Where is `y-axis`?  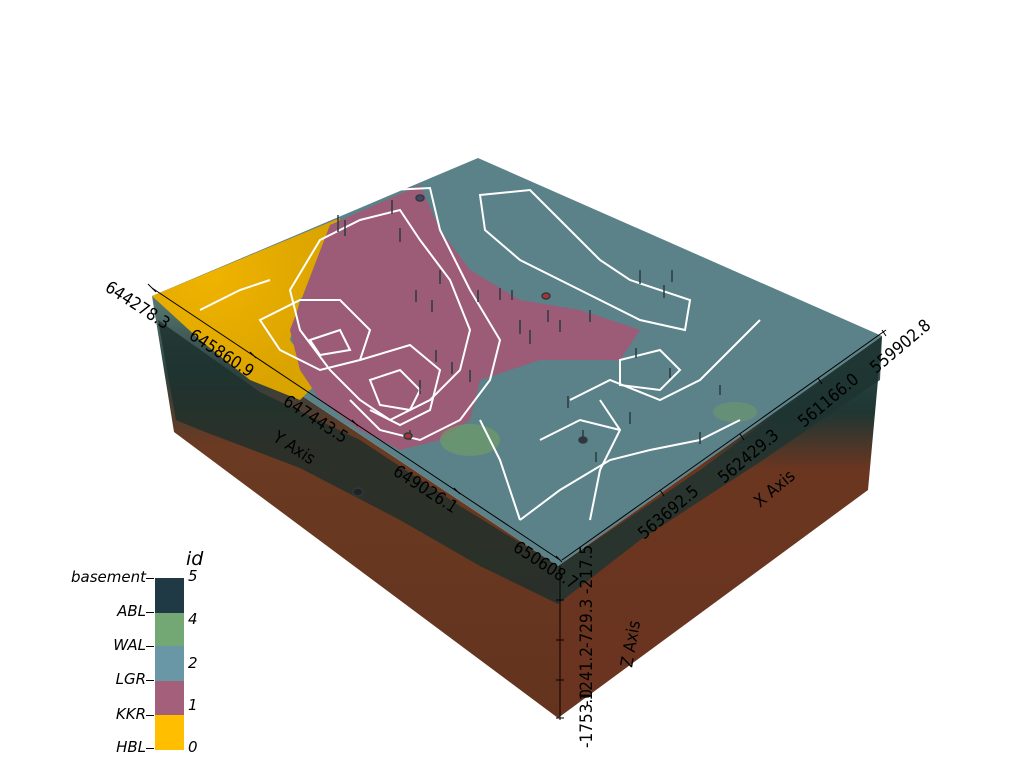 y-axis is located at coordinates (355, 423).